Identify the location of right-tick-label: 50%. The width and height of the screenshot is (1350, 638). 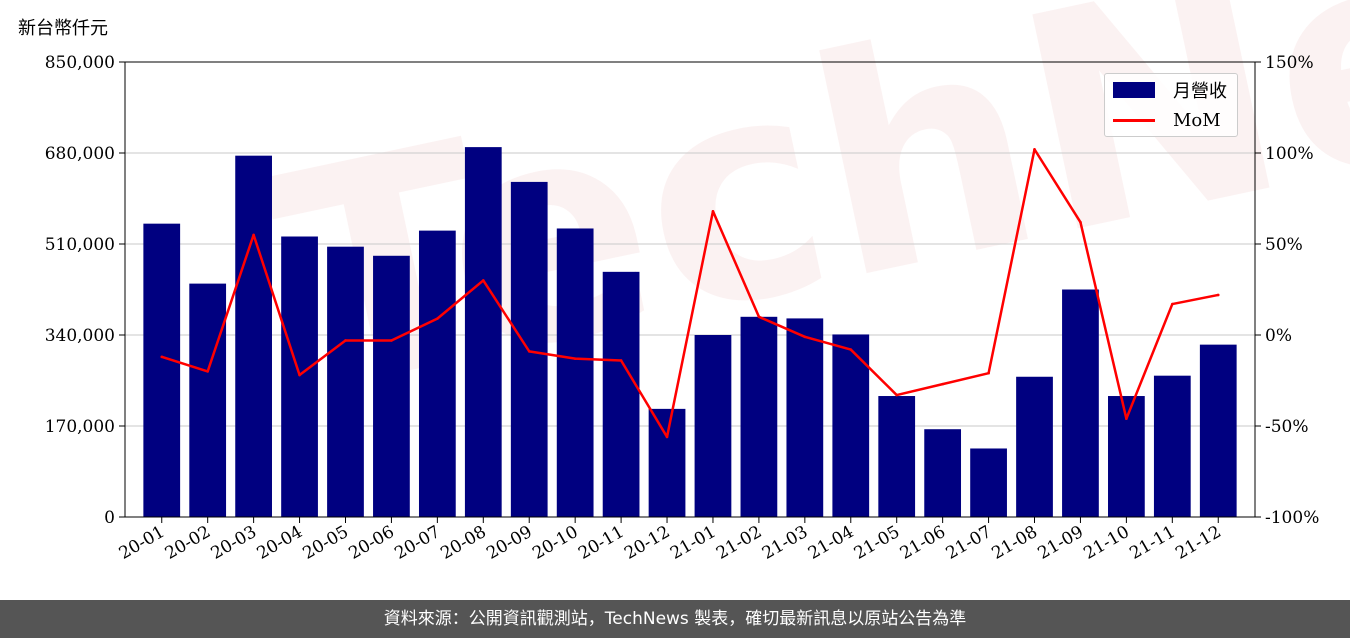
(1284, 245).